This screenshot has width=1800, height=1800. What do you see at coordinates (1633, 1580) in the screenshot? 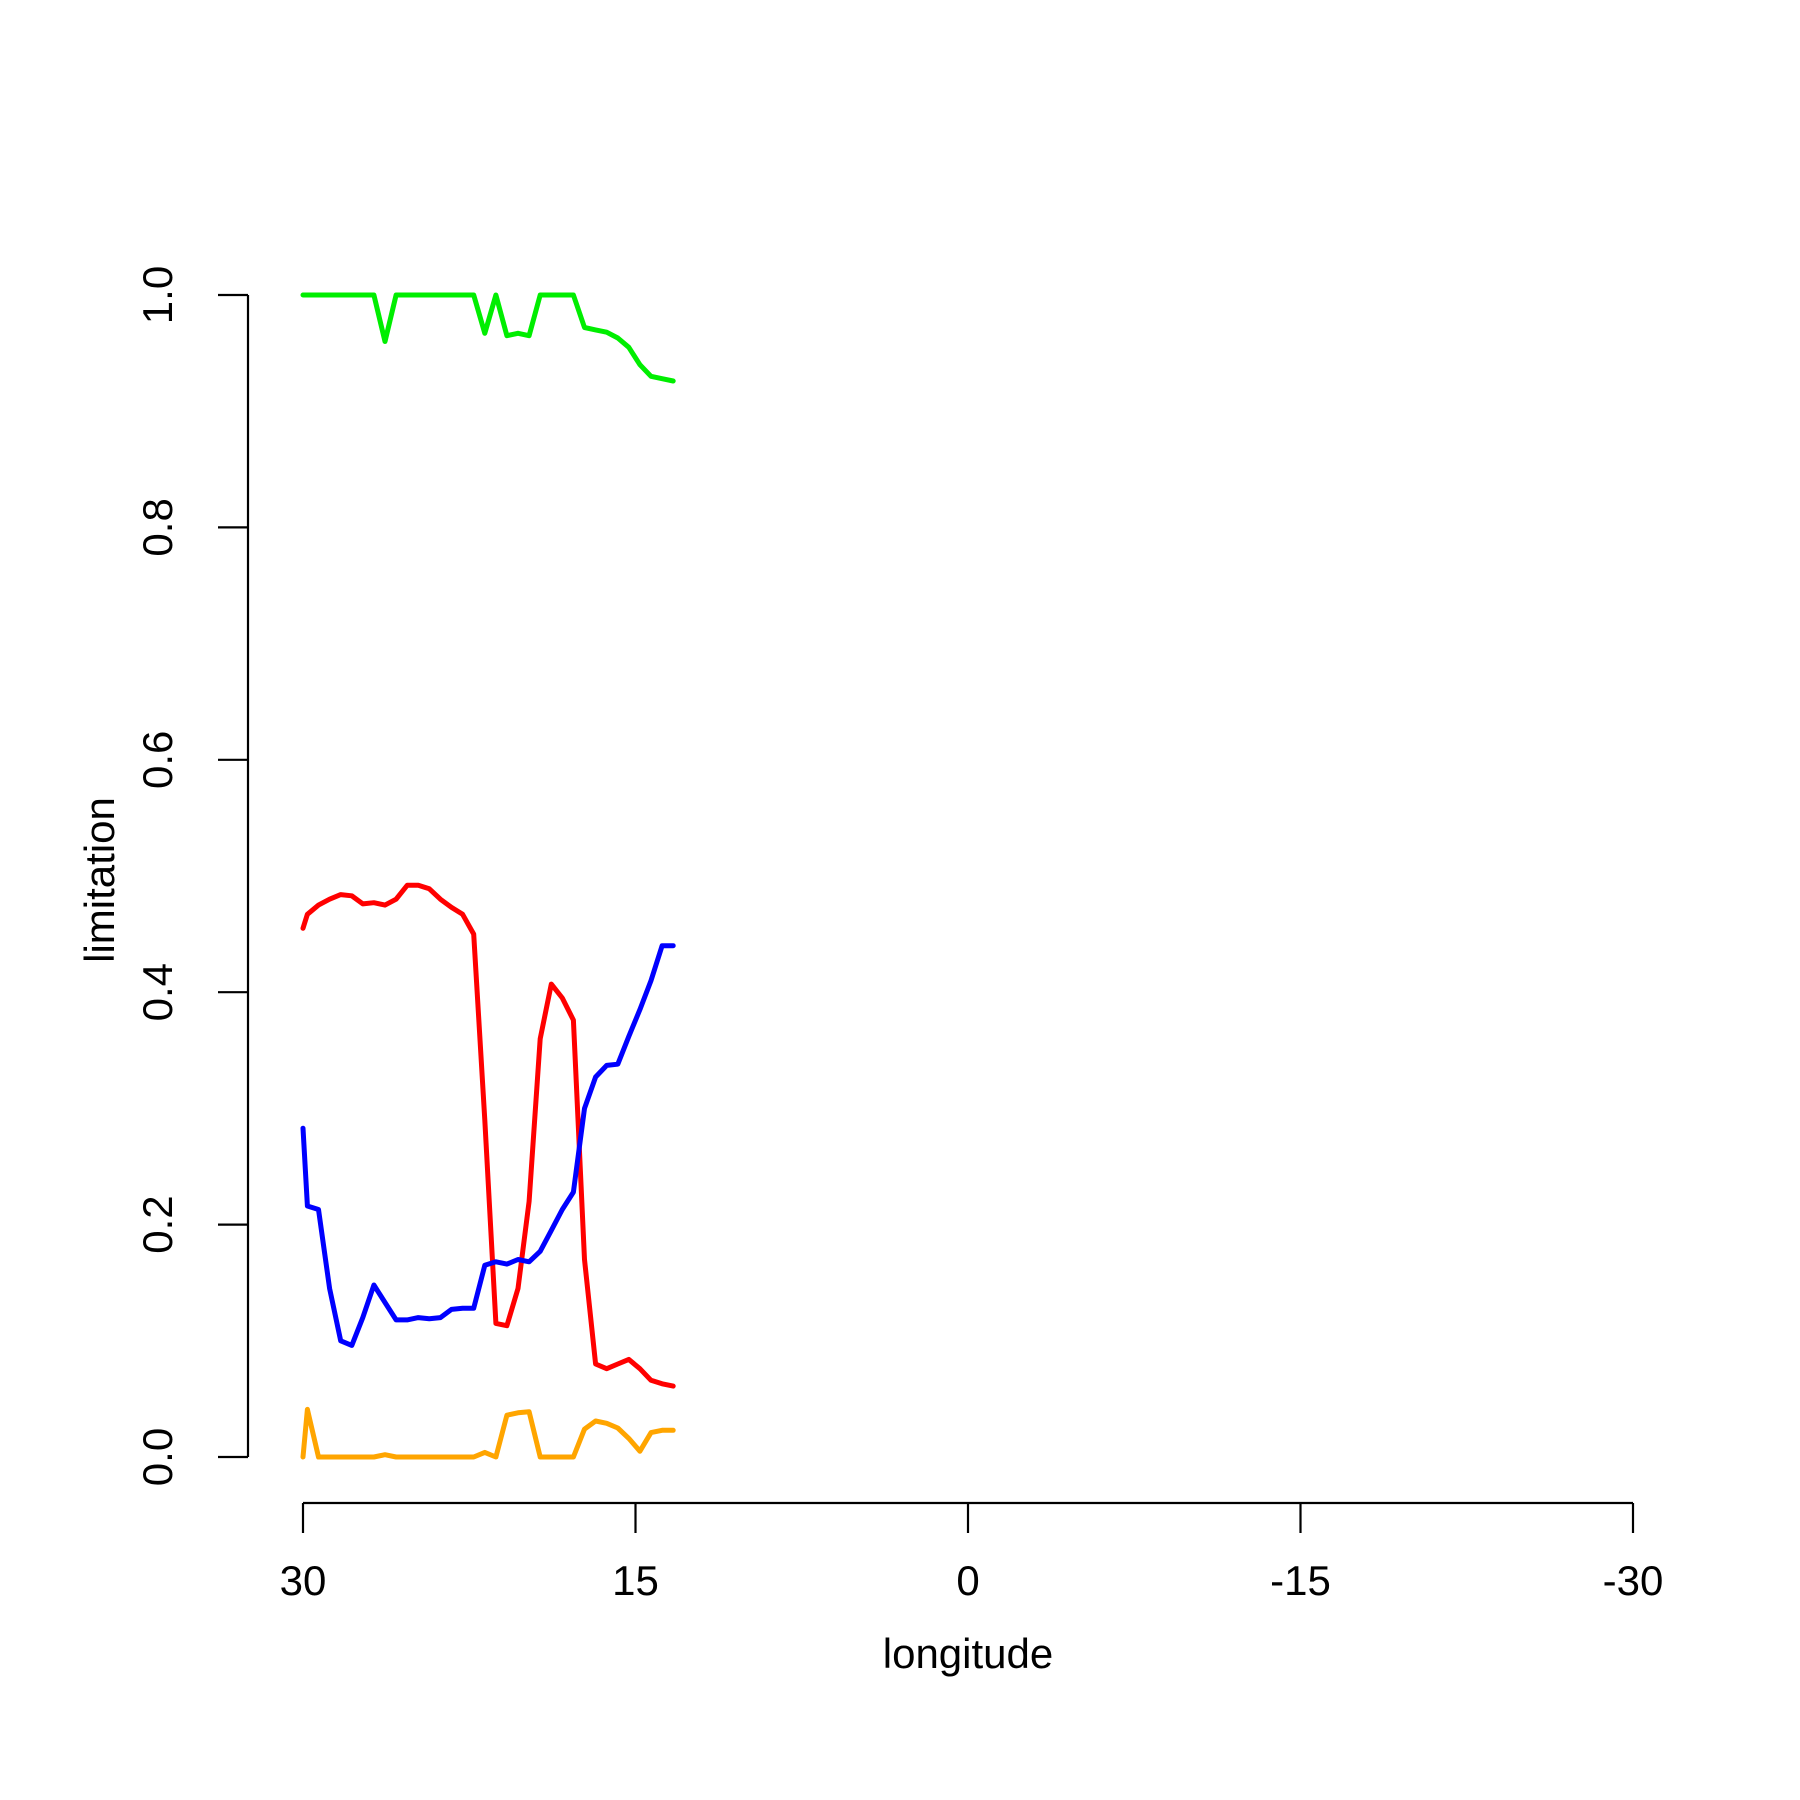
I see `x-tick-label: -30` at bounding box center [1633, 1580].